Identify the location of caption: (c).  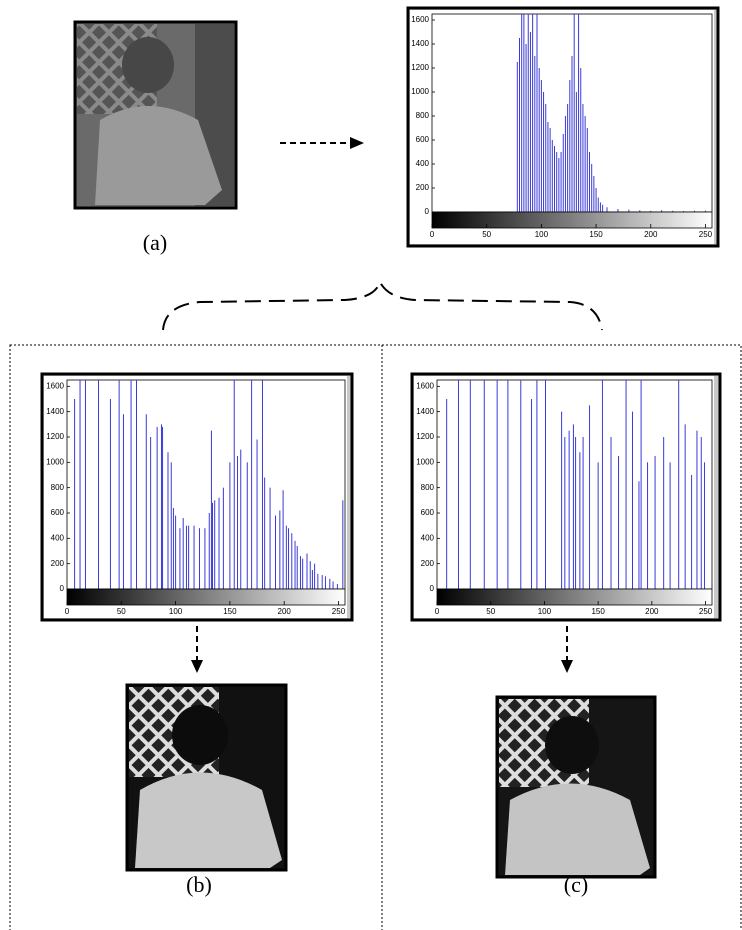
(576, 884).